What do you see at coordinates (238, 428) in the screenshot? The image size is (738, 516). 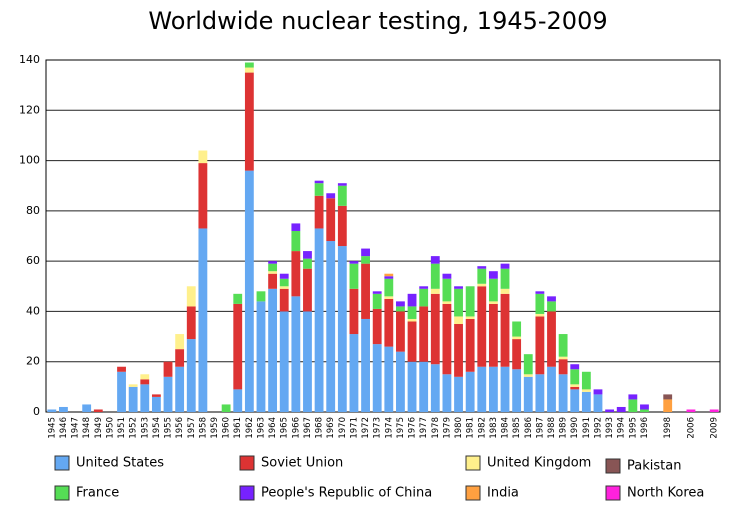 I see `x-tick-label: 1961` at bounding box center [238, 428].